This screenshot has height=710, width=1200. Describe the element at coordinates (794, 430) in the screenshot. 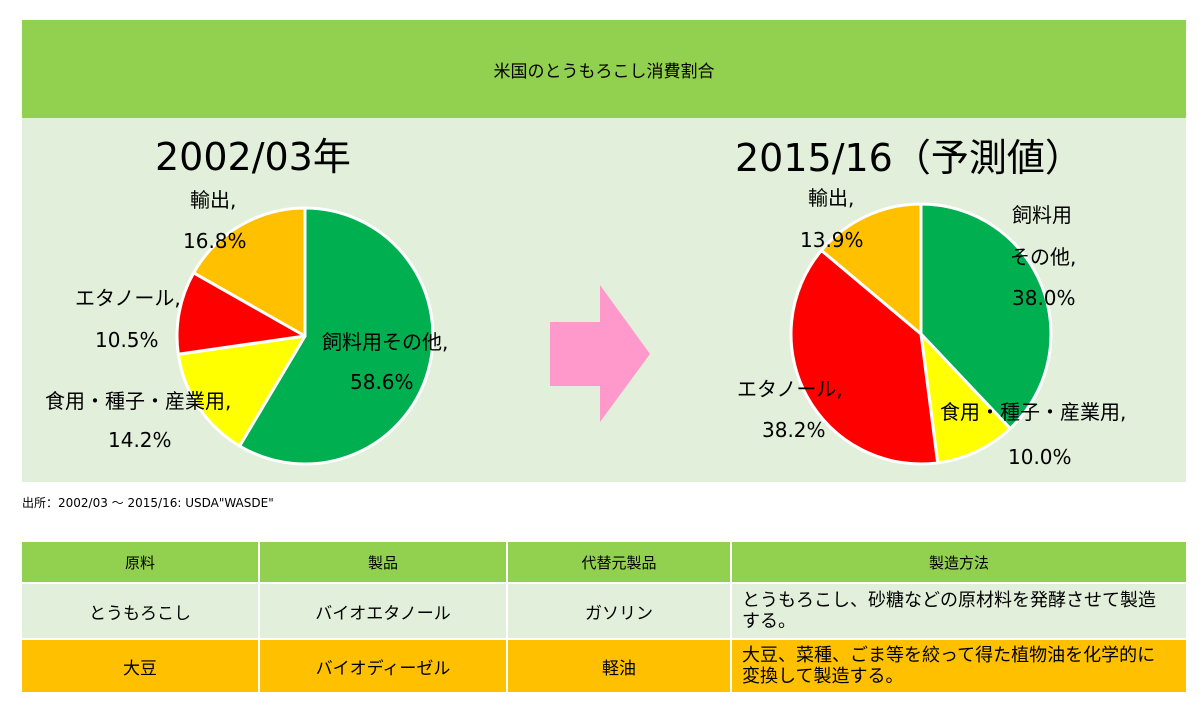

I see `slice-value-ethanol: 38.2%` at that location.